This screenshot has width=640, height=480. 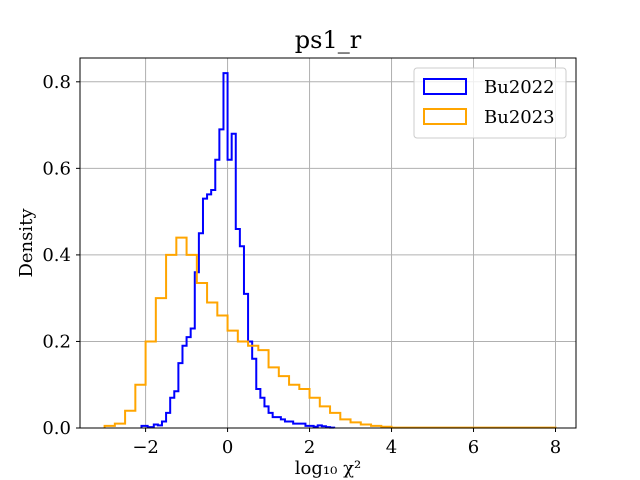 I want to click on x-tick-label: 0, so click(x=227, y=447).